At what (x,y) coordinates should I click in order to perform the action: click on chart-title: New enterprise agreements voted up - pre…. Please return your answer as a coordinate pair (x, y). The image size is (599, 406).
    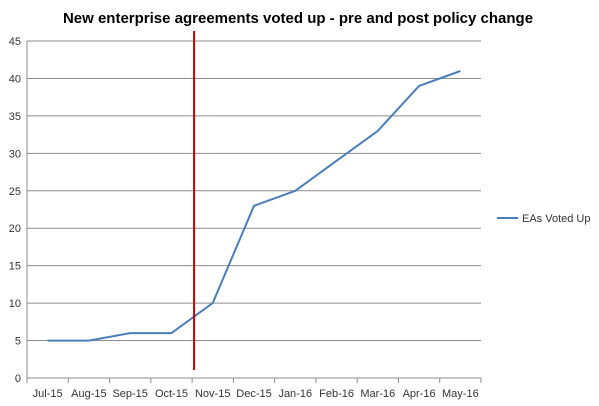
    Looking at the image, I should click on (298, 18).